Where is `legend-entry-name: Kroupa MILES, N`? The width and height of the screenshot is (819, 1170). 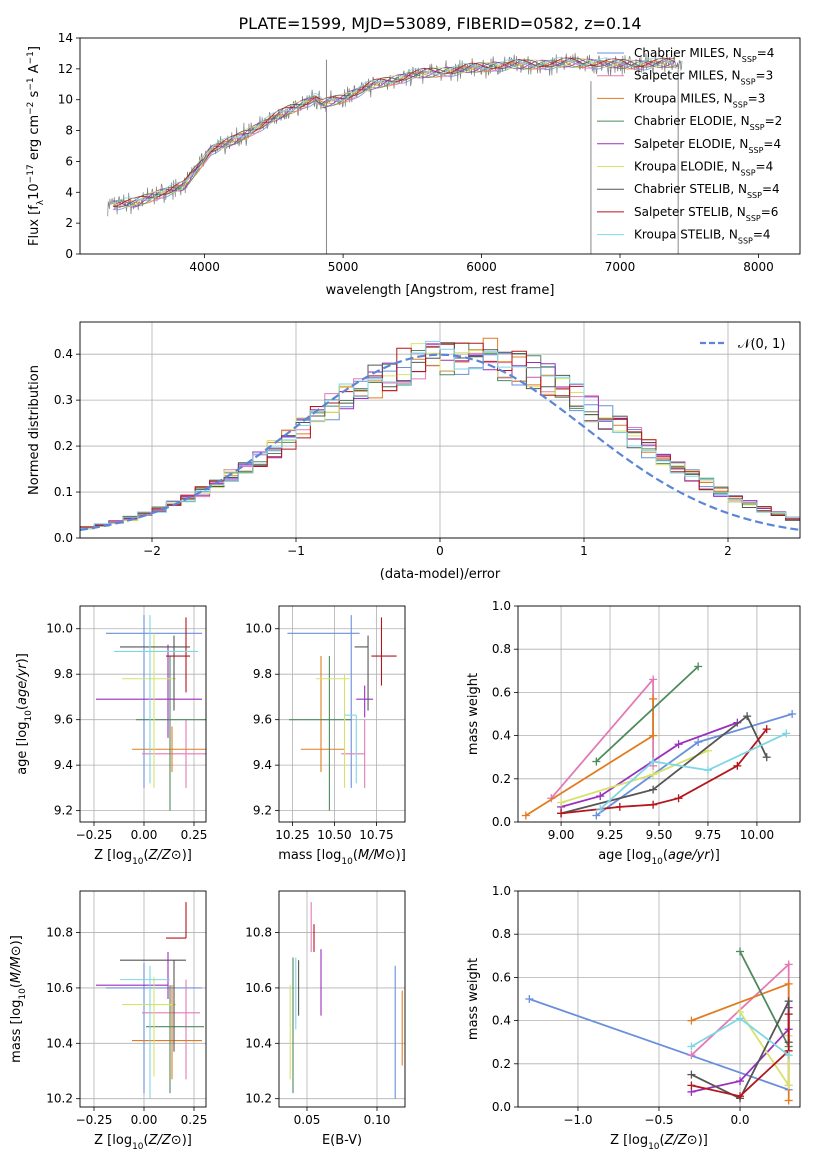
legend-entry-name: Kroupa MILES, N is located at coordinates (683, 98).